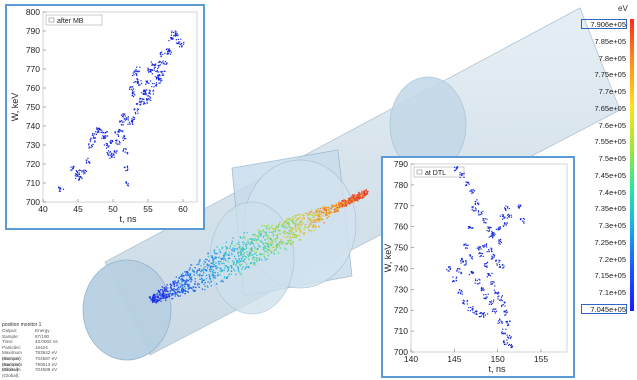 The width and height of the screenshot is (637, 380). Describe the element at coordinates (12, 367) in the screenshot. I see `info-key: Maximum (Global):` at that location.